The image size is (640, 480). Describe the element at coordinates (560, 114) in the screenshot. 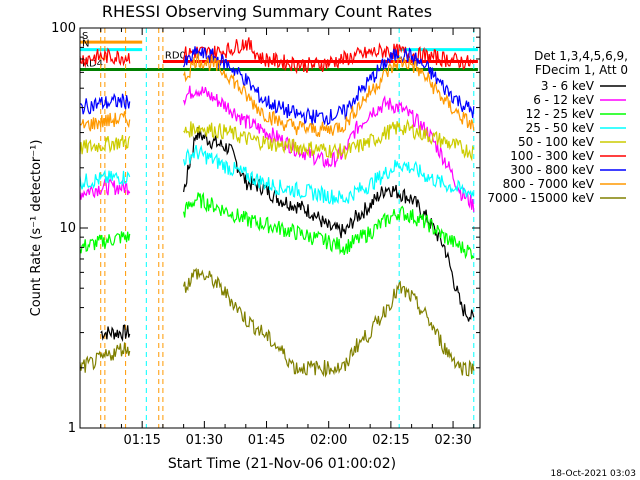

I see `legend-entry-label: 12 - 25 keV` at that location.